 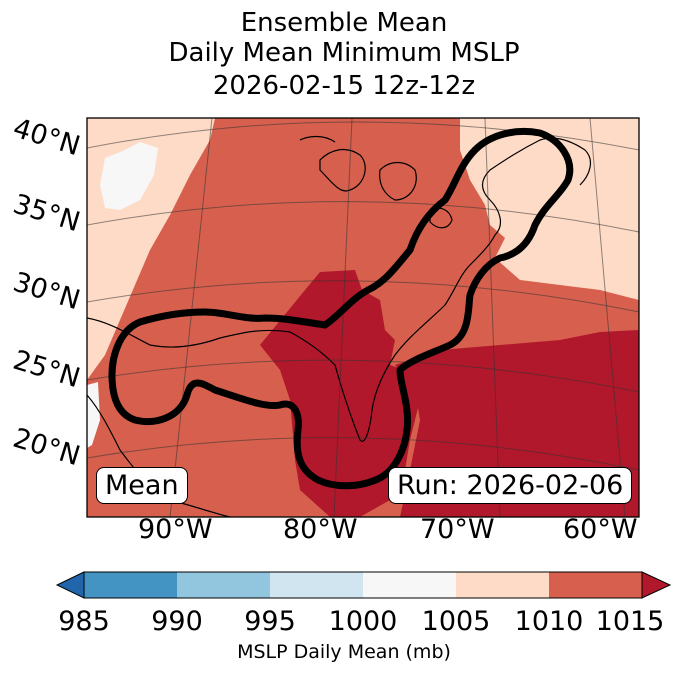 I want to click on lon-label-60w: 60°W, so click(x=600, y=529).